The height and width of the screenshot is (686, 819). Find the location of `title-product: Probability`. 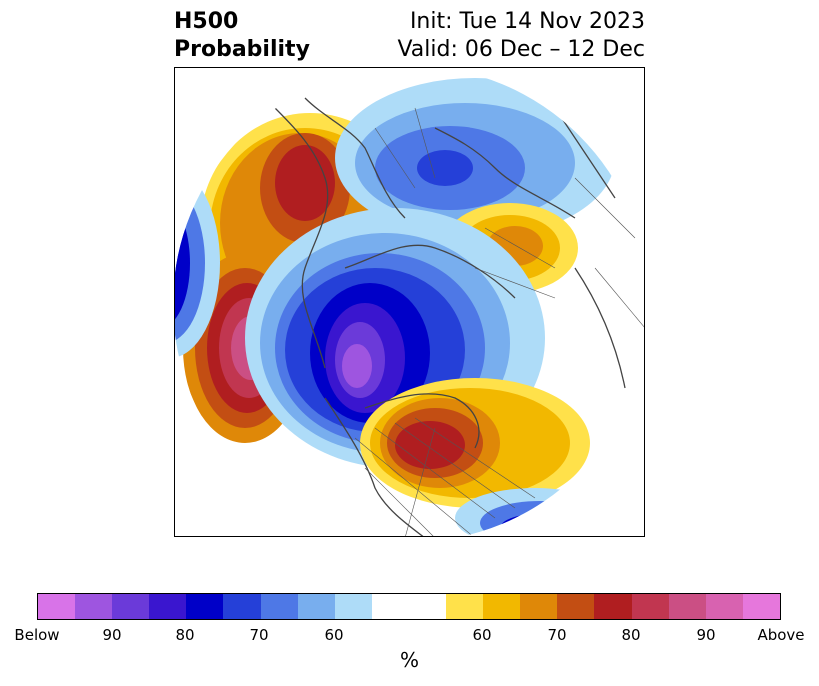

title-product: Probability is located at coordinates (242, 49).